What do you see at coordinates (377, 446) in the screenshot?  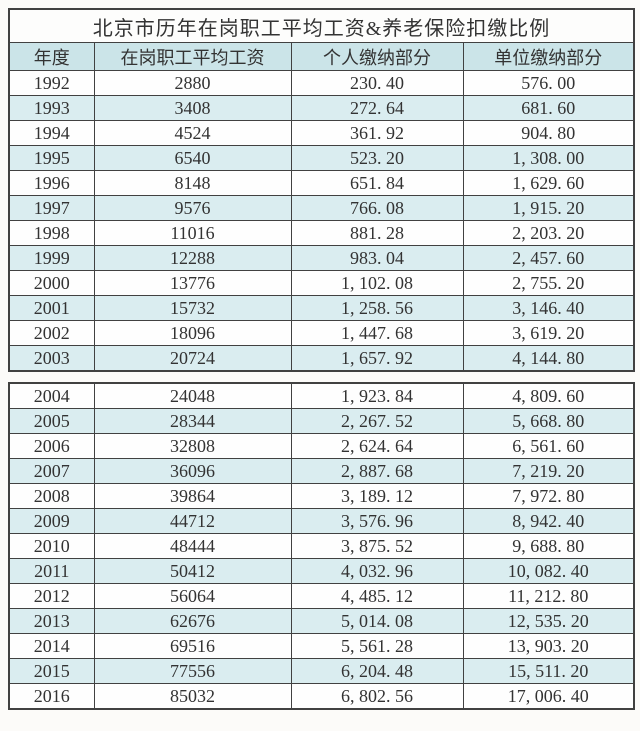 I see `personal-contribution-cell: 2, 624. 64` at bounding box center [377, 446].